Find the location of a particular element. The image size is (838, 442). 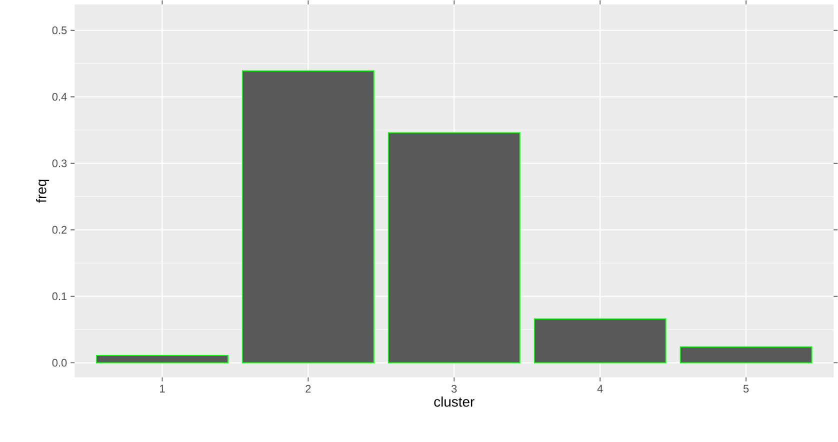

y-tick-label: 0.2 is located at coordinates (59, 230).